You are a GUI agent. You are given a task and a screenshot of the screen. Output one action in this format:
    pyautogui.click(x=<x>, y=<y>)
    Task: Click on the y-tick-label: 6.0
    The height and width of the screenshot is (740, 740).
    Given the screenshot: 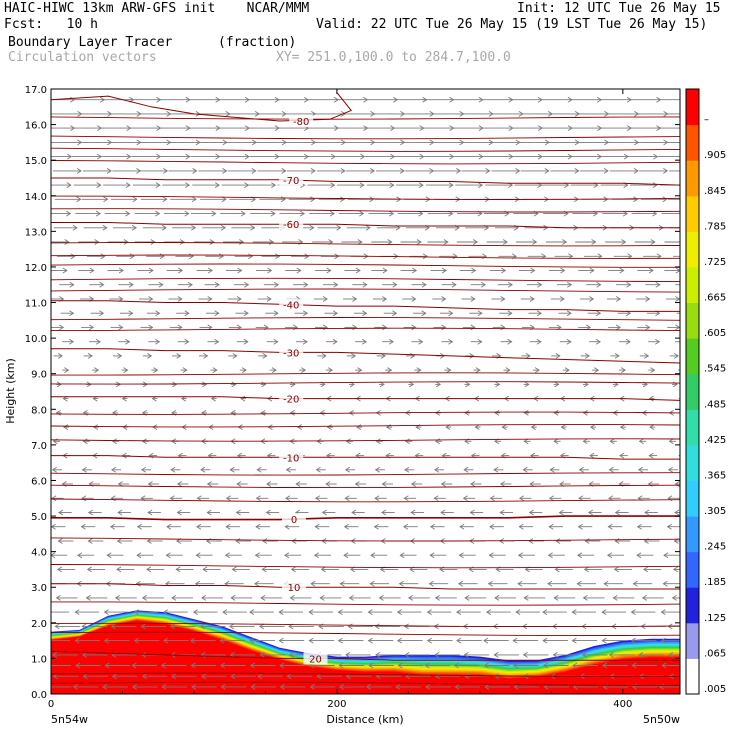 What is the action you would take?
    pyautogui.click(x=39, y=481)
    